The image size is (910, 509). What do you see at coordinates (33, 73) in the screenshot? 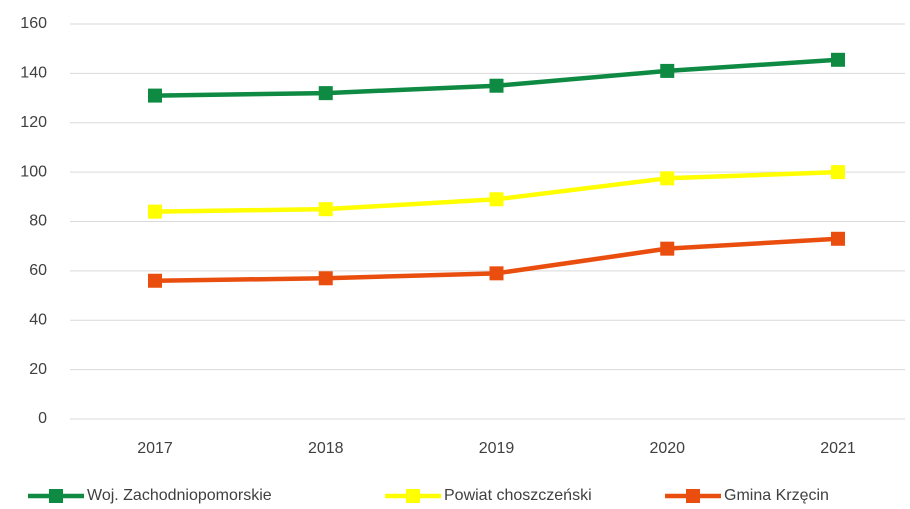
I see `y-tick-label: 140` at bounding box center [33, 73].